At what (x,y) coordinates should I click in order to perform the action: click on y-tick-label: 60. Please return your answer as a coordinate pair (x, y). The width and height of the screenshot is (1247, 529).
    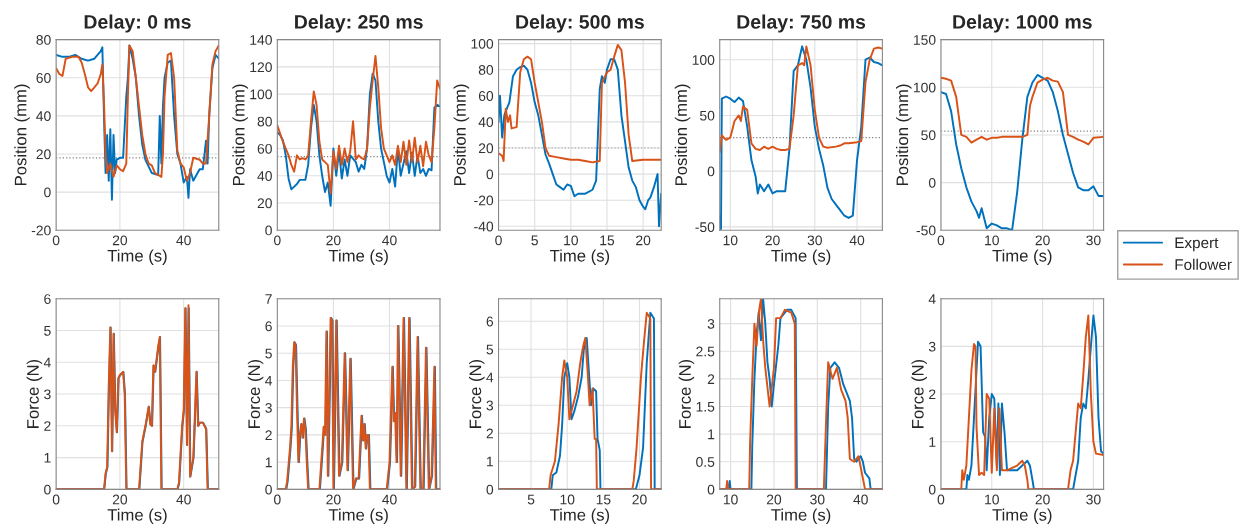
    Looking at the image, I should click on (486, 96).